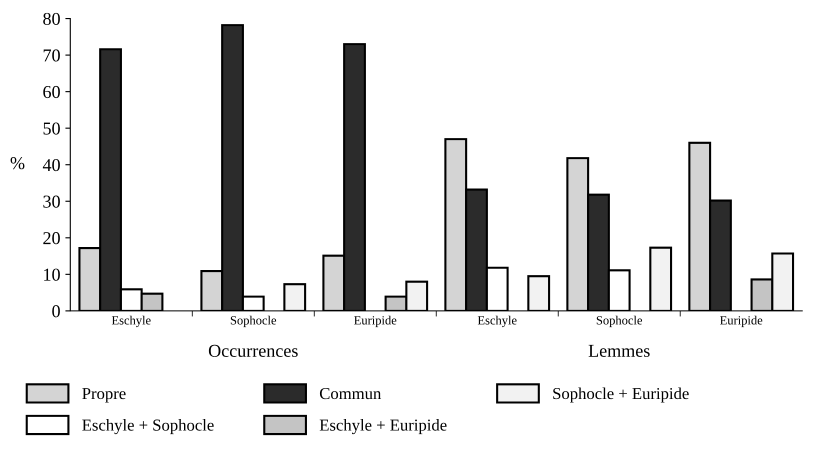 This screenshot has width=827, height=464. Describe the element at coordinates (51, 165) in the screenshot. I see `y-tick-label: 40` at that location.